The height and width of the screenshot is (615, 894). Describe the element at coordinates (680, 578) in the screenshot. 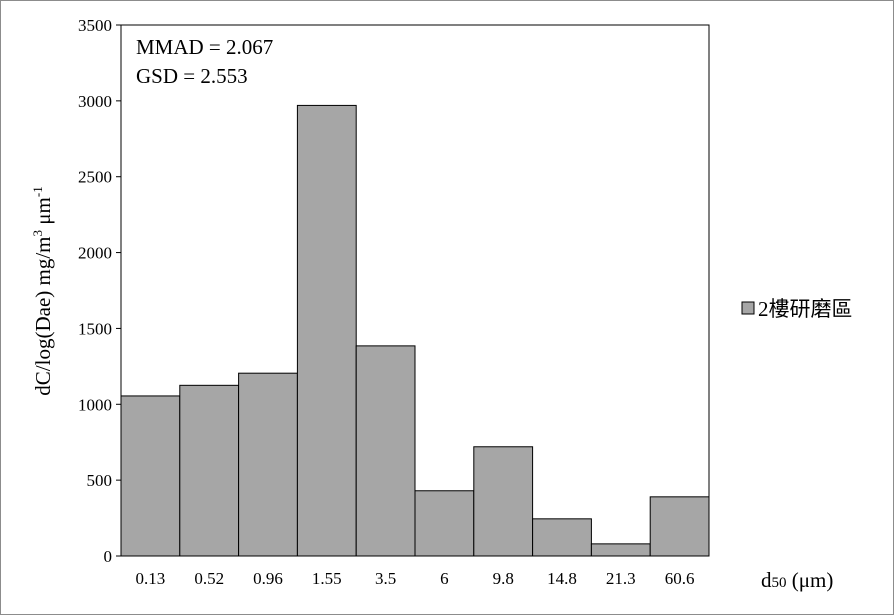

I see `x-tick-label: 60.6` at that location.